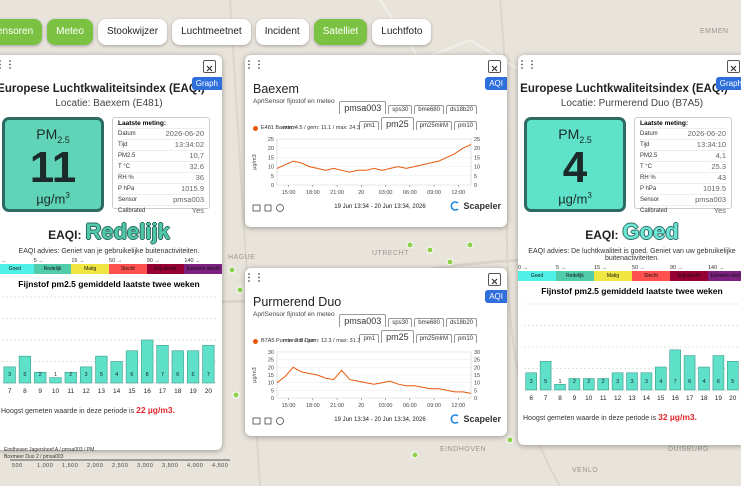 This screenshot has height=486, width=741. Describe the element at coordinates (650, 231) in the screenshot. I see `eaqi-level: Goed` at that location.